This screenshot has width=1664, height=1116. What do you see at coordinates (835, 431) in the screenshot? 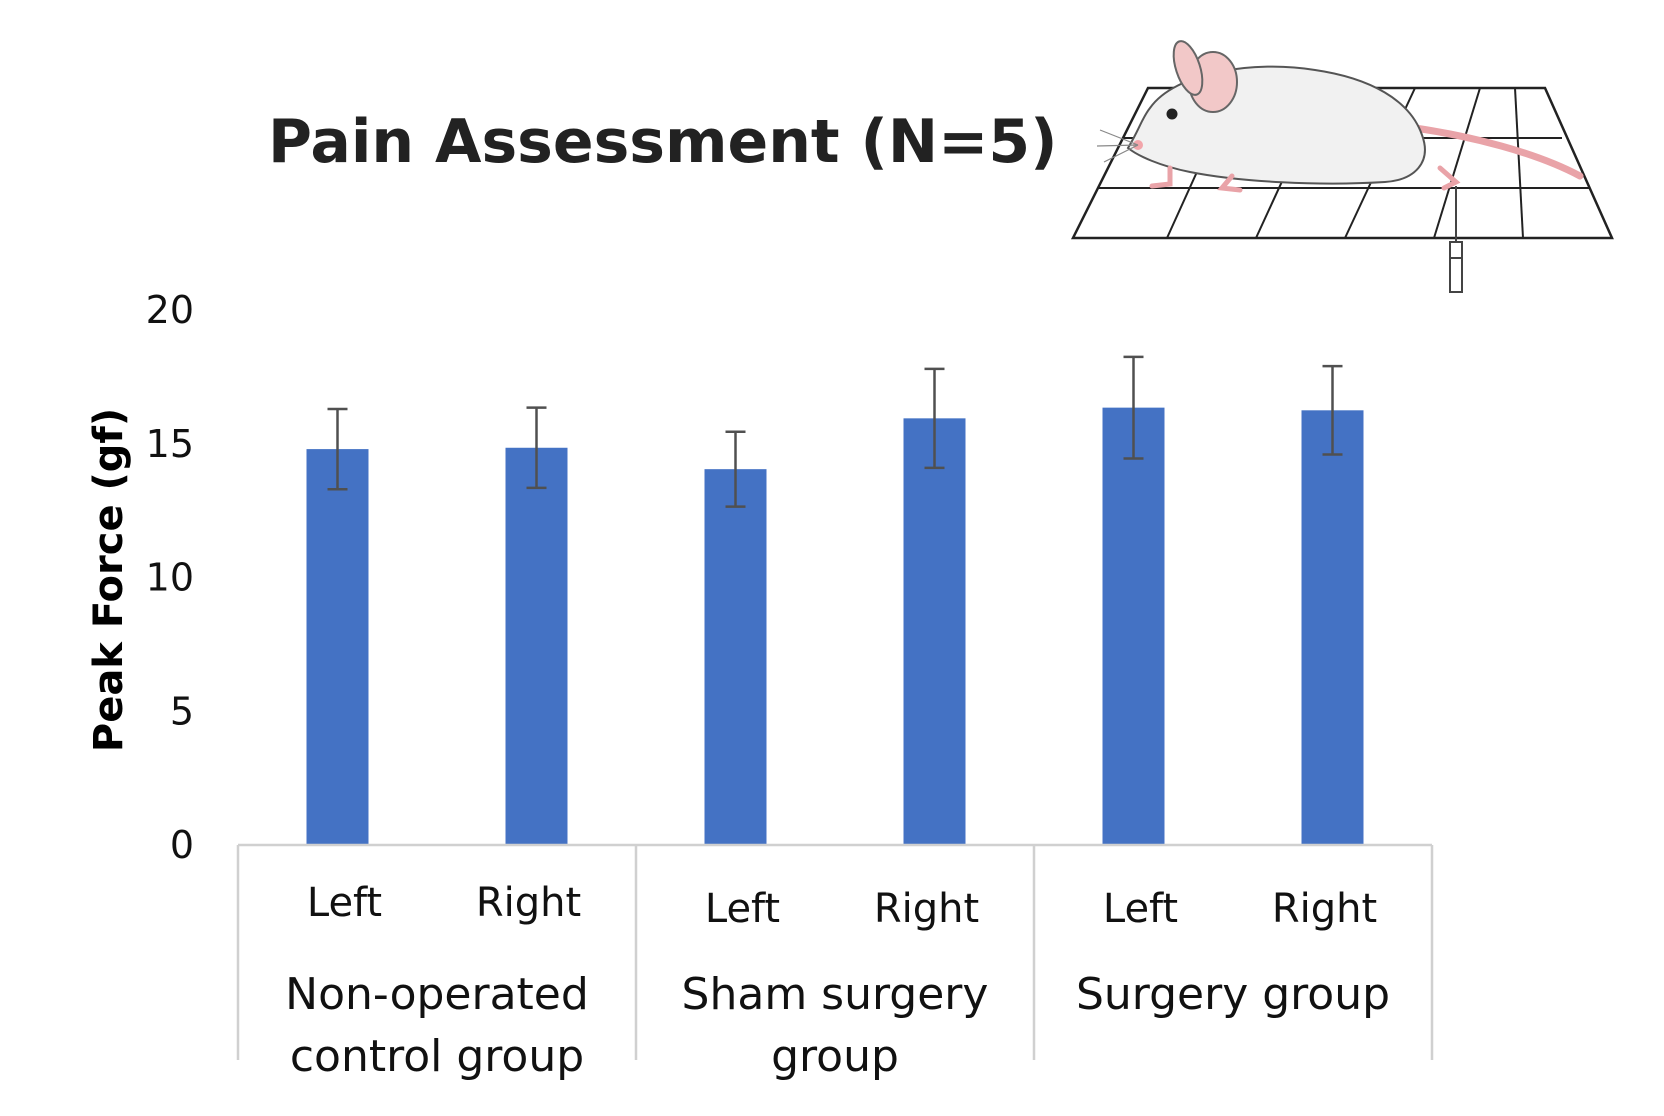
I see `error-bars` at bounding box center [835, 431].